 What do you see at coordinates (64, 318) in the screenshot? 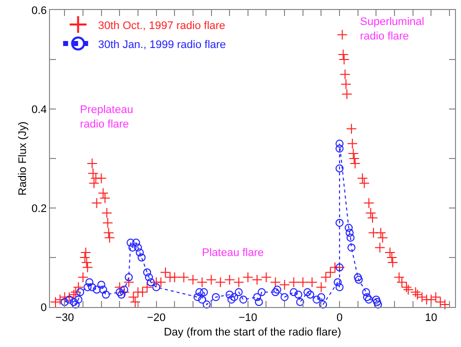
I see `x-tick-label: −30` at bounding box center [64, 318].